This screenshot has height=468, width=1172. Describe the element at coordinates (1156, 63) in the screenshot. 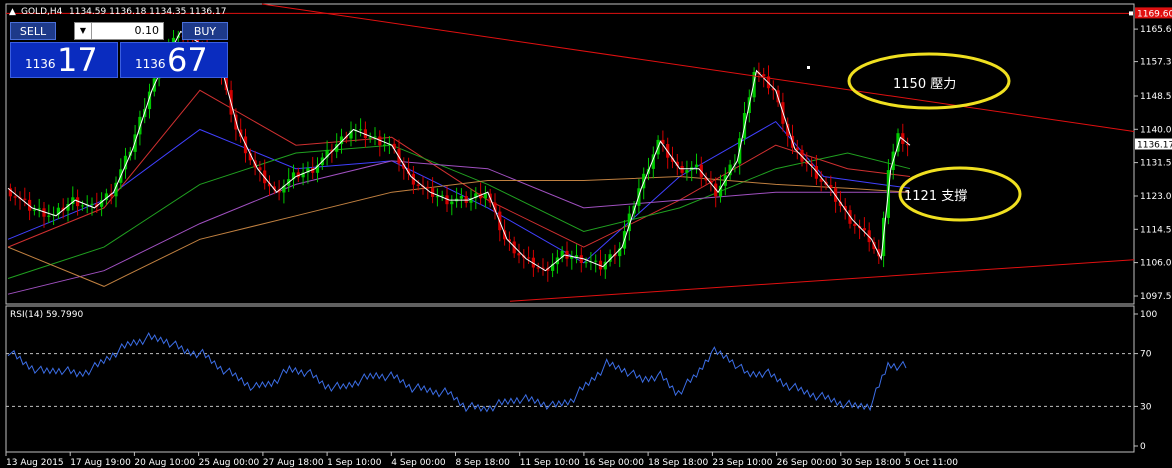

I see `price-tick-label: 1157.30` at that location.